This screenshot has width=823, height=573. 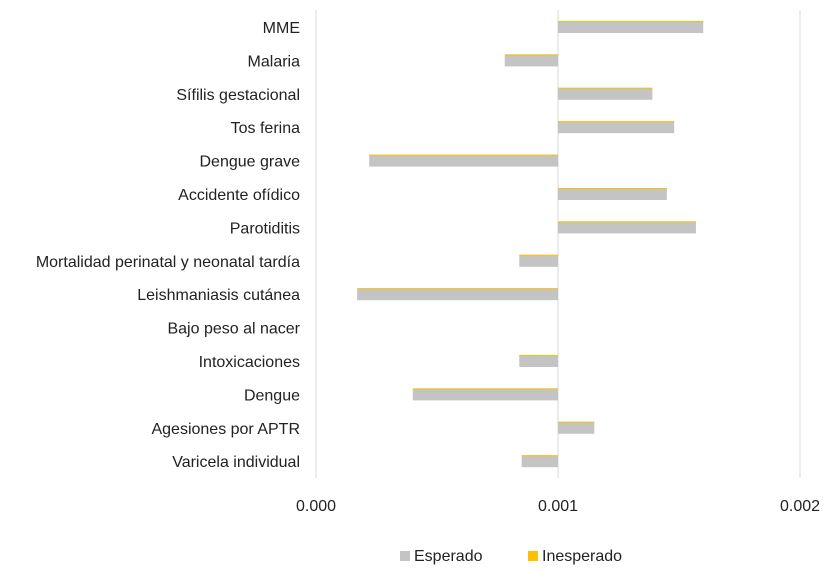 I want to click on legend: Esperado Inesperado, so click(x=511, y=556).